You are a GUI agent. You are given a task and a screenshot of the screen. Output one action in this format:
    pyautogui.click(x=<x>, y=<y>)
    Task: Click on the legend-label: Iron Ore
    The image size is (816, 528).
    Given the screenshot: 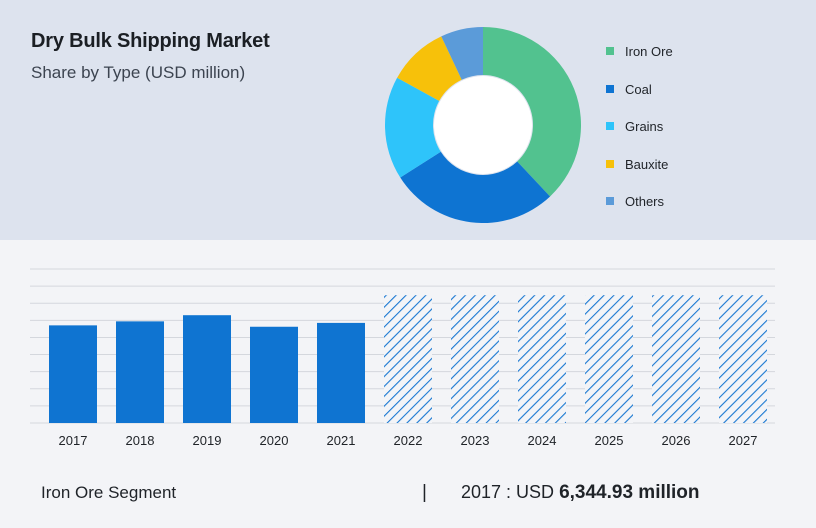 What is the action you would take?
    pyautogui.click(x=649, y=51)
    